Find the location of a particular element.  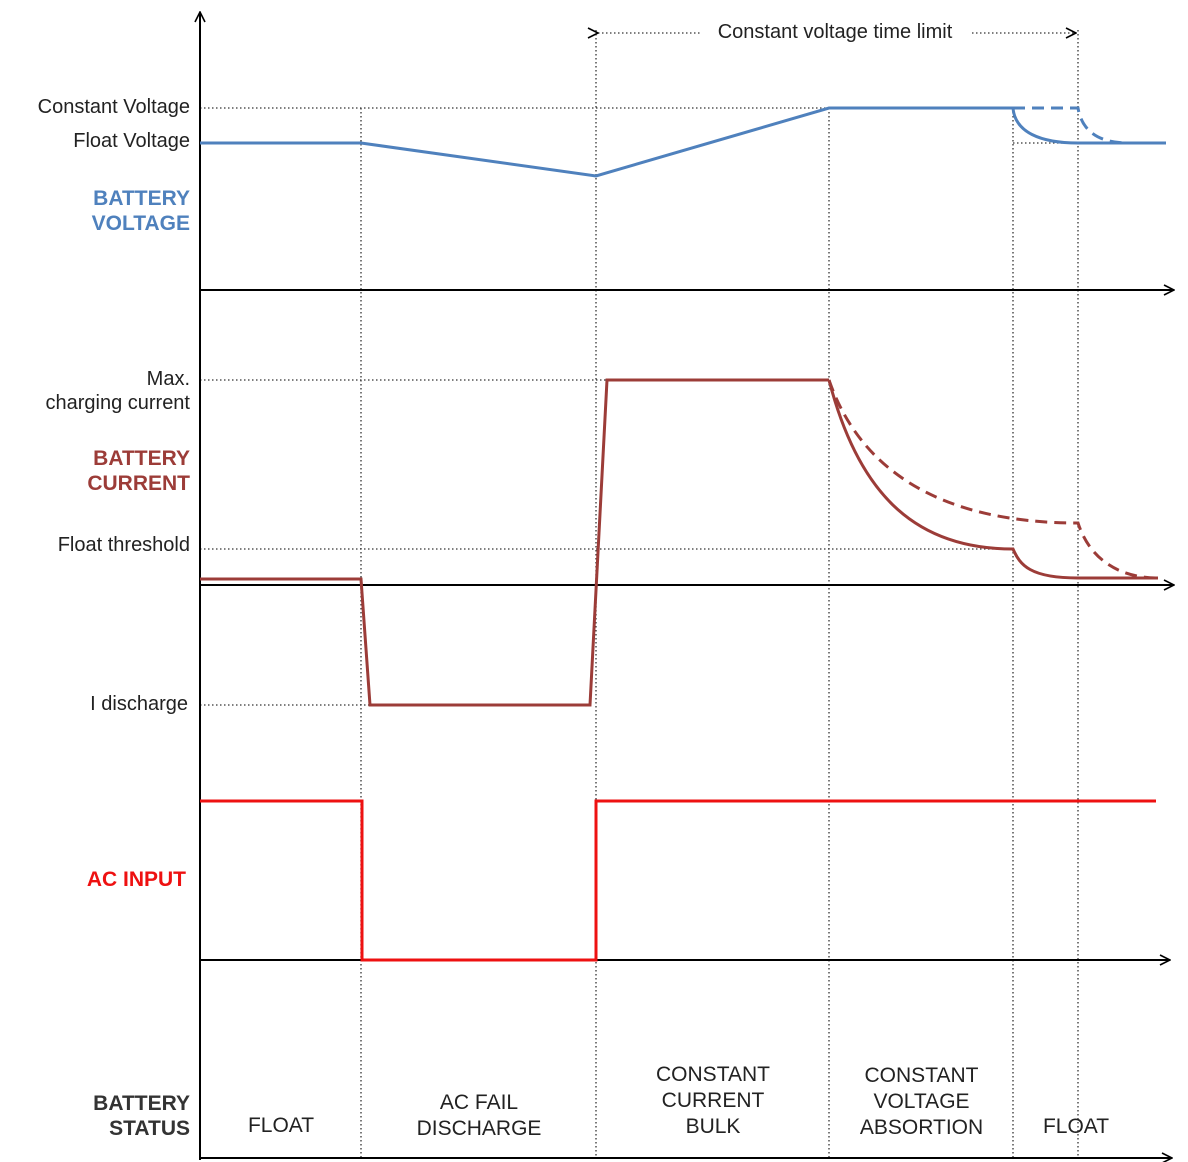

phase-cv-line3: ABSORTION is located at coordinates (921, 1127).